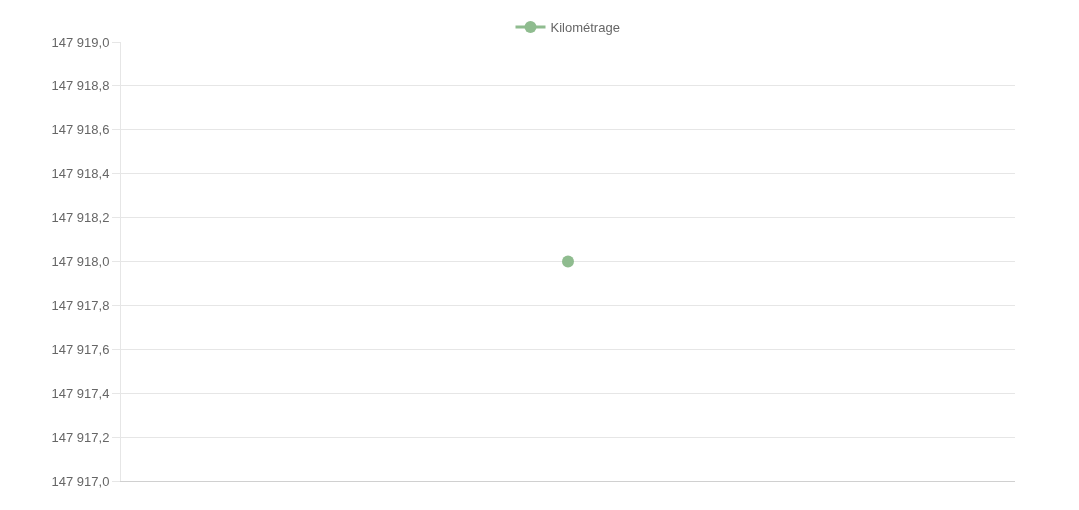 The image size is (1079, 510). Describe the element at coordinates (585, 28) in the screenshot. I see `legend-label: Kilométrage` at that location.